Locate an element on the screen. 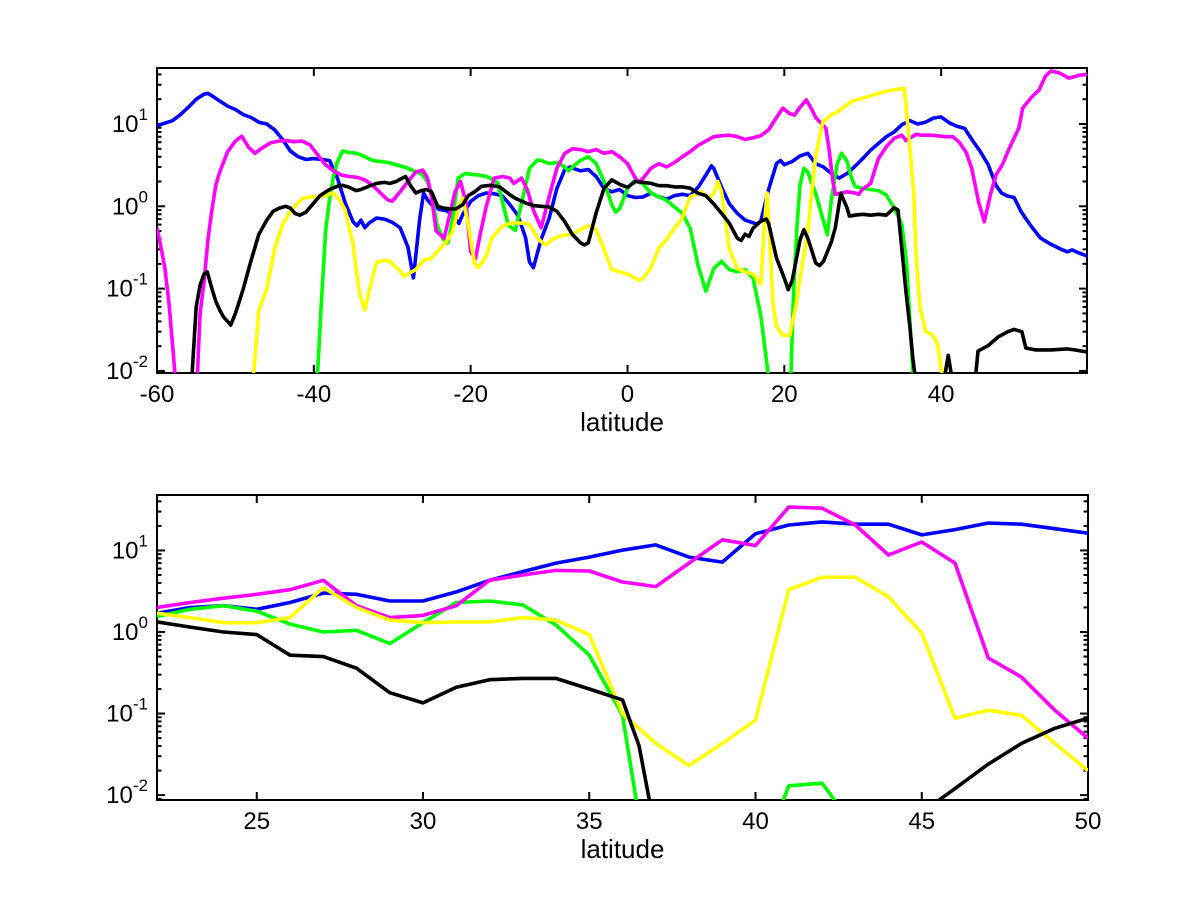  top-y-tick-label: 10⁰ is located at coordinates (130, 203).